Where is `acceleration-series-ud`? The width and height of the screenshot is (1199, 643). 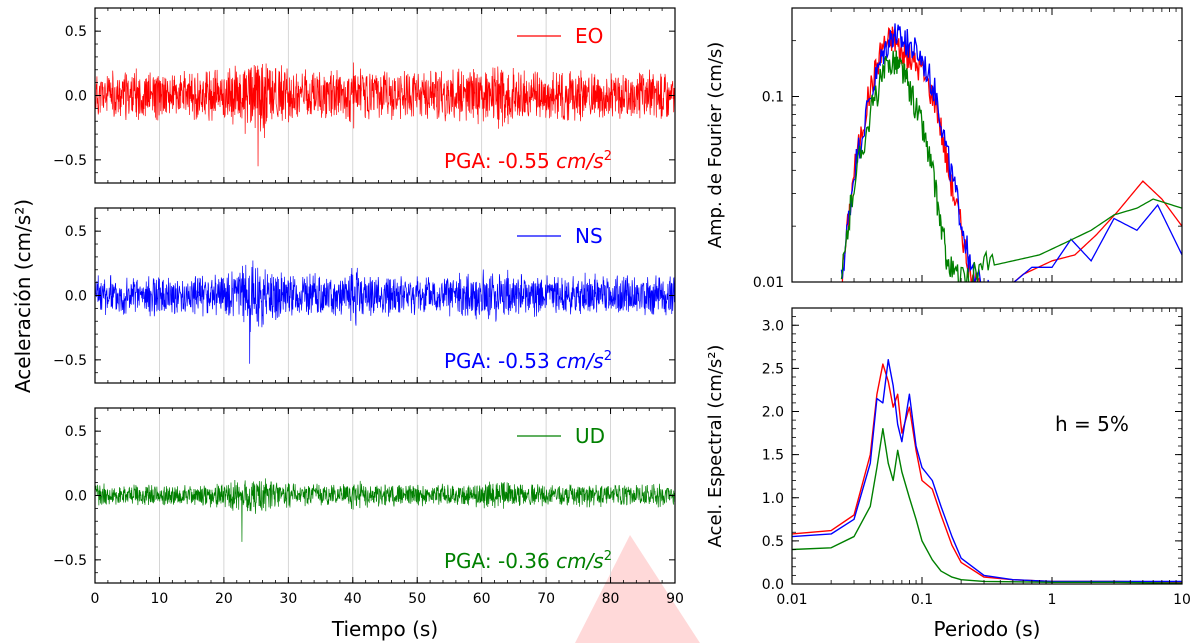 acceleration-series-ud is located at coordinates (385, 510).